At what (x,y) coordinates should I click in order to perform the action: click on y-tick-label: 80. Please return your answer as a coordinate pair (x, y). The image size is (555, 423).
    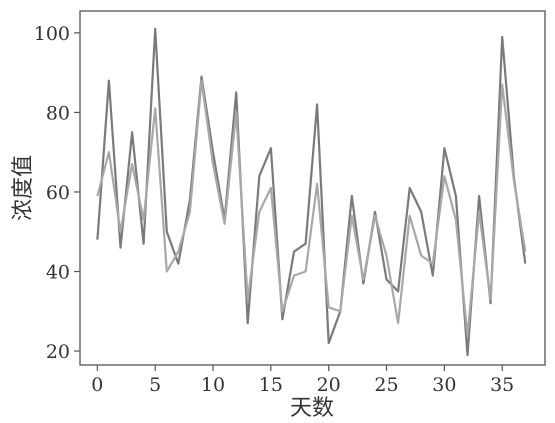
    Looking at the image, I should click on (58, 113).